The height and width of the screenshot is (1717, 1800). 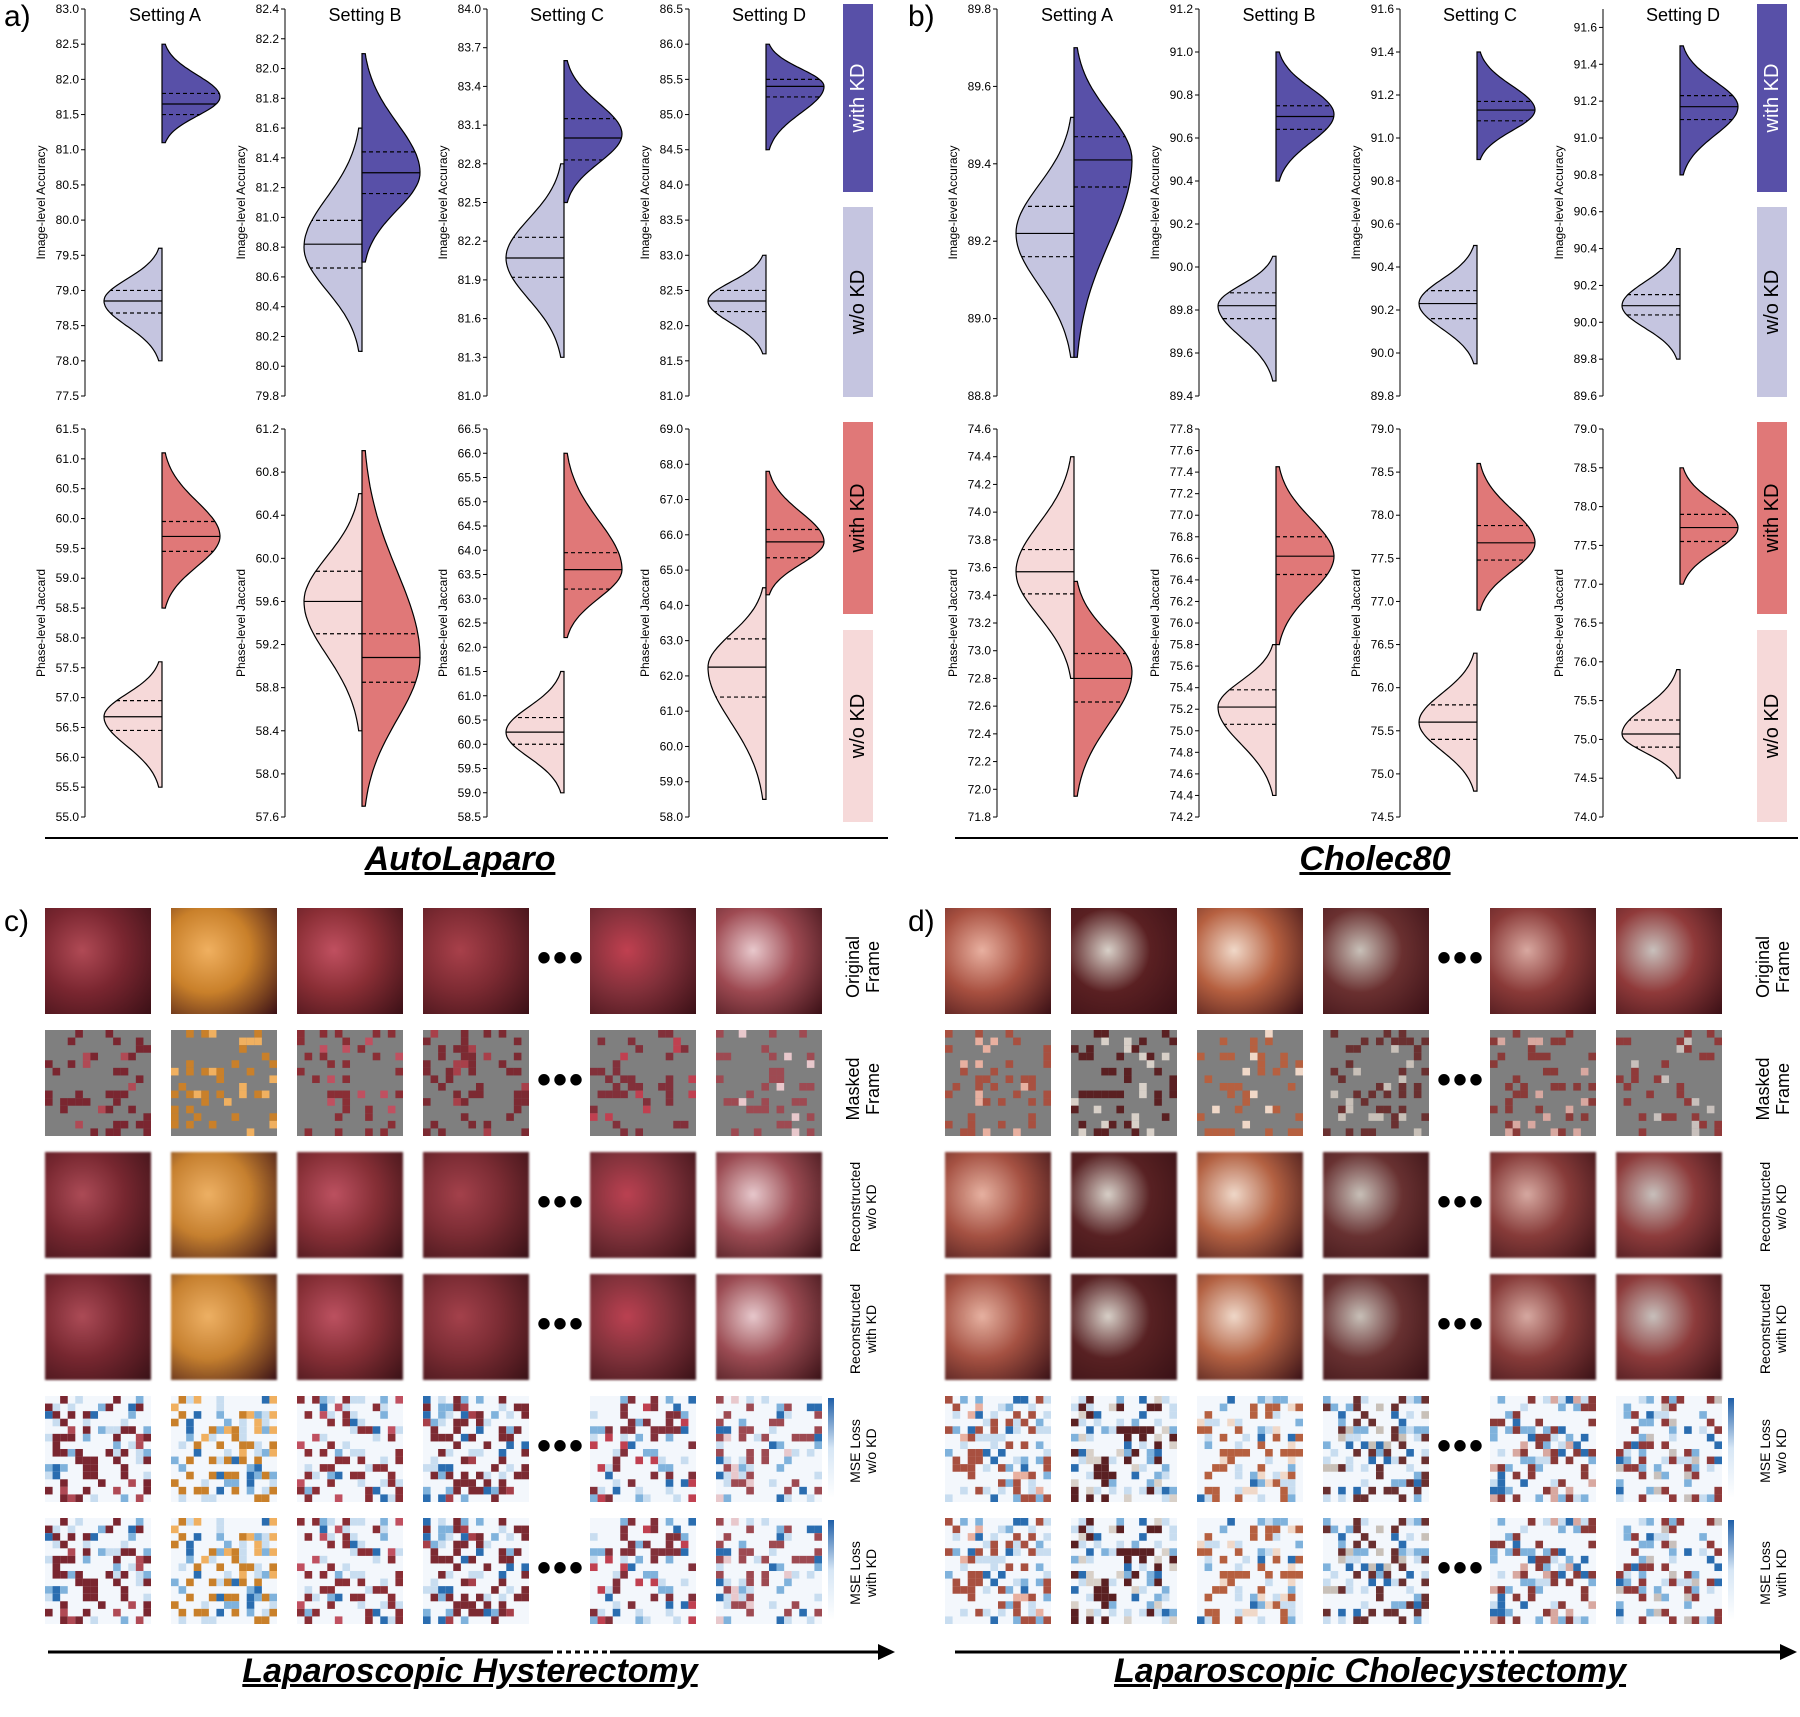 I want to click on y-tick-label: 75.5, so click(x=1586, y=701).